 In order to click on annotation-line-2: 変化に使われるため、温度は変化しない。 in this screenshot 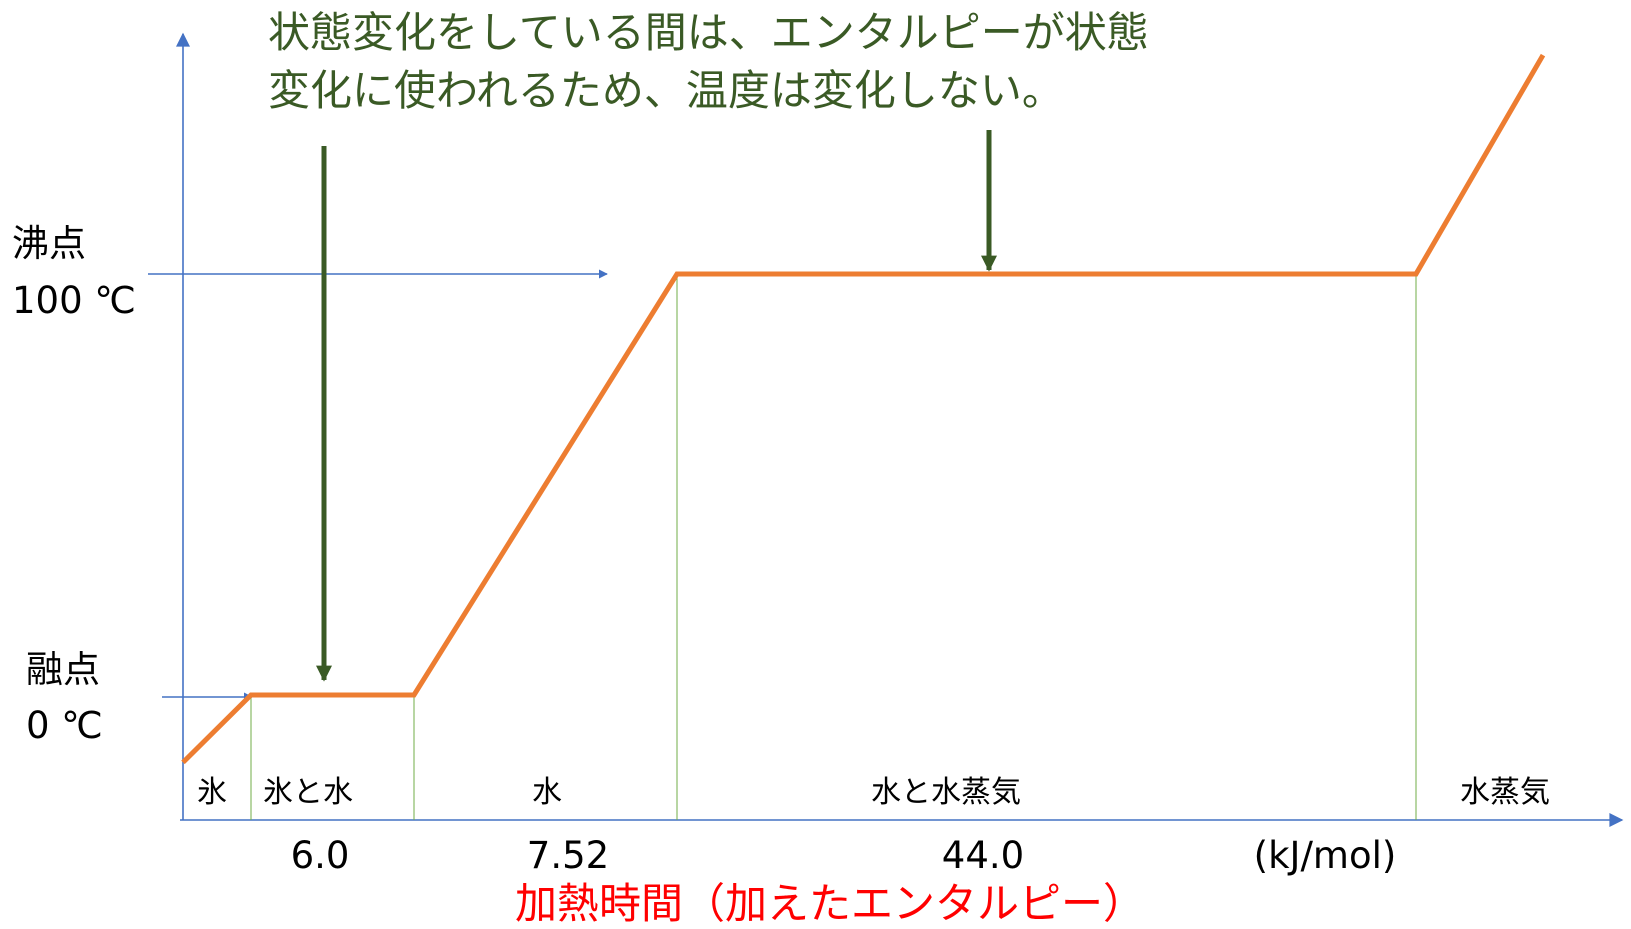, I will do `click(666, 90)`.